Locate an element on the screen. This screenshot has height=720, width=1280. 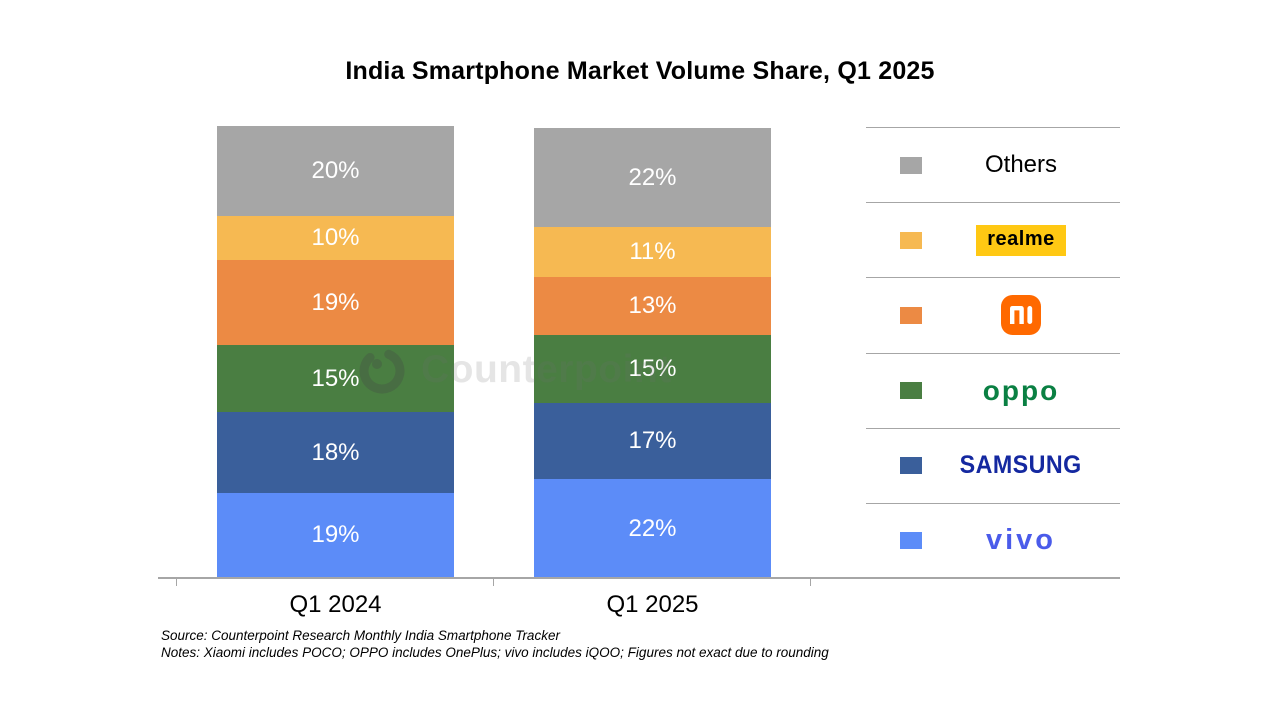
samsung-logo: SAMSUNG is located at coordinates (1021, 465).